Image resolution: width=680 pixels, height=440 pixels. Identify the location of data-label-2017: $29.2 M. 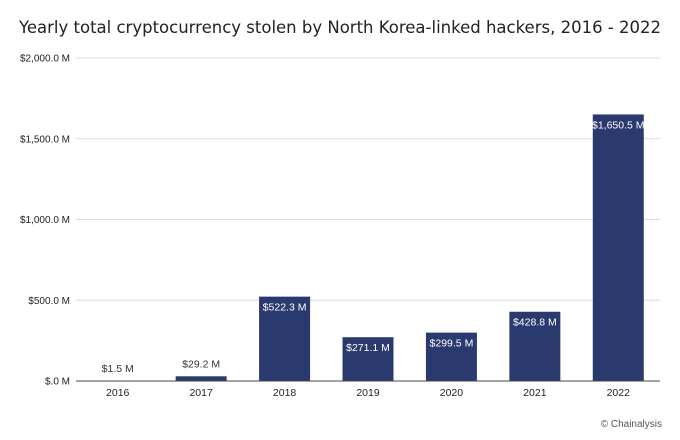
(201, 364).